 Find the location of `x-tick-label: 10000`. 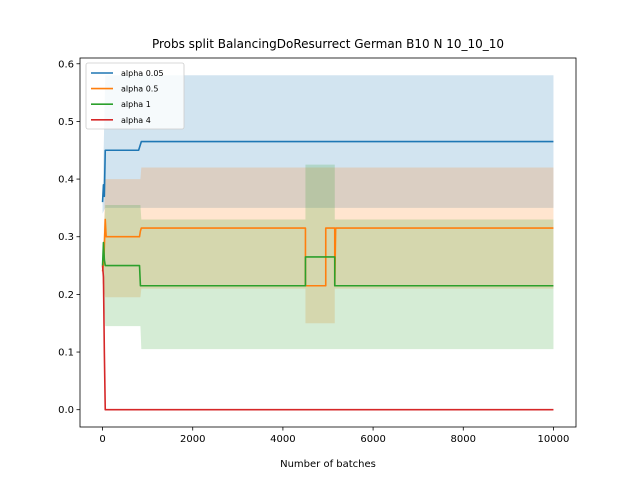

x-tick-label: 10000 is located at coordinates (554, 439).